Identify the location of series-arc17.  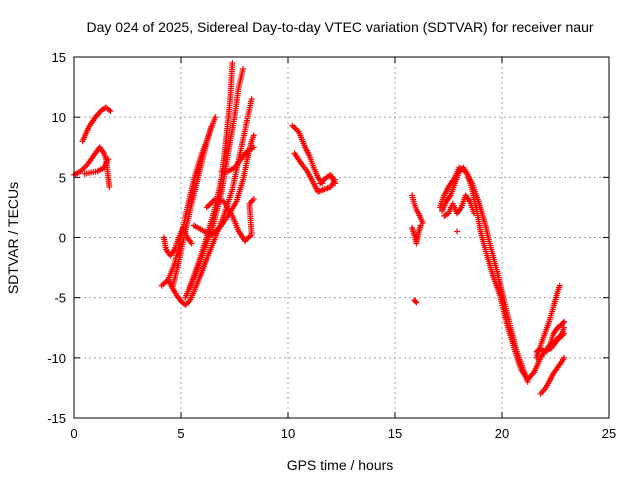
(417, 209).